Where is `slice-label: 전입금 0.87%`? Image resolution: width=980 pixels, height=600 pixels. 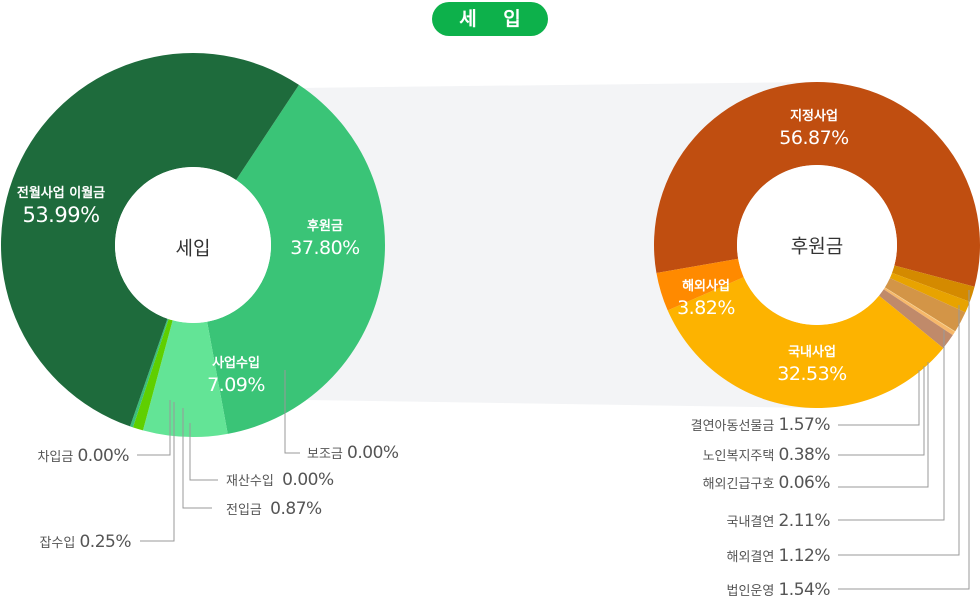 slice-label: 전입금 0.87% is located at coordinates (274, 509).